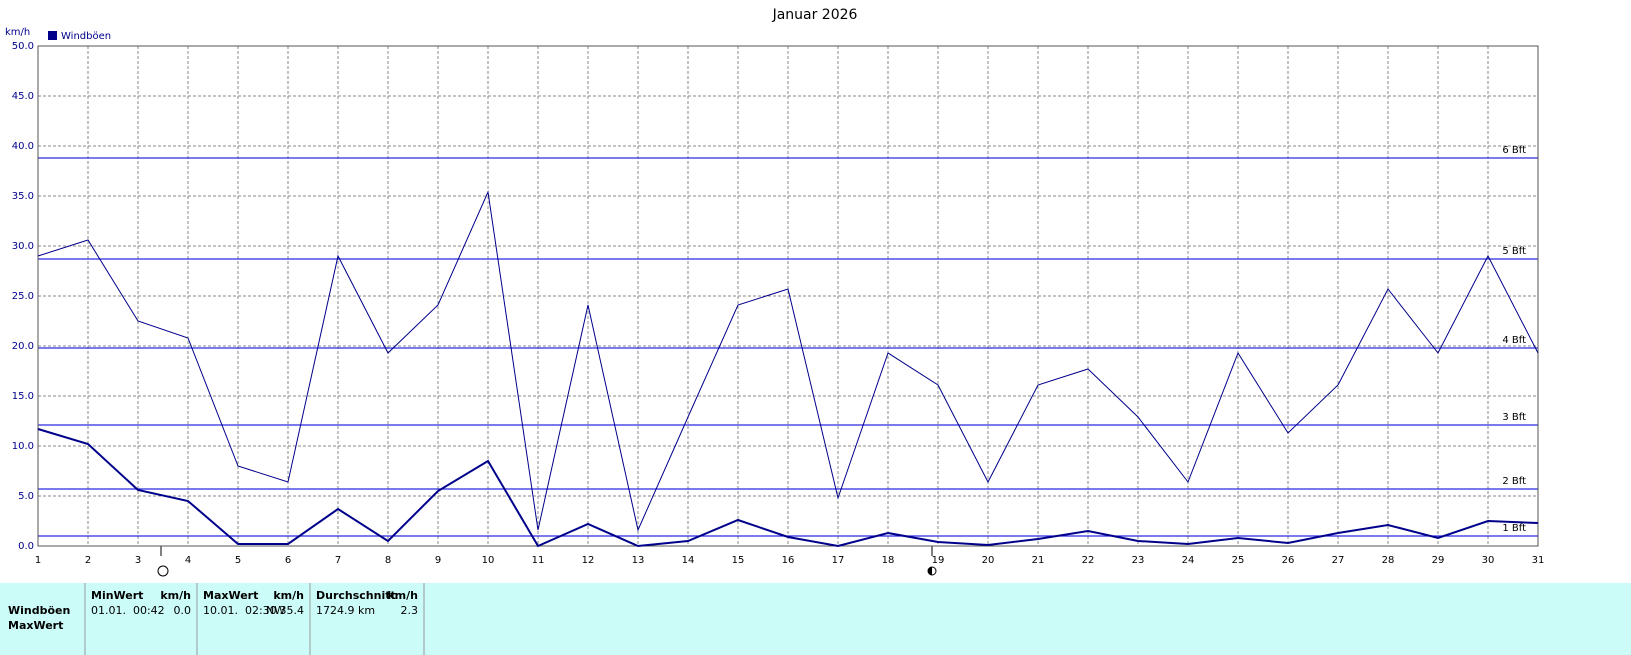 This screenshot has height=655, width=1631. What do you see at coordinates (23, 346) in the screenshot?
I see `y-tick-label: 20.0` at bounding box center [23, 346].